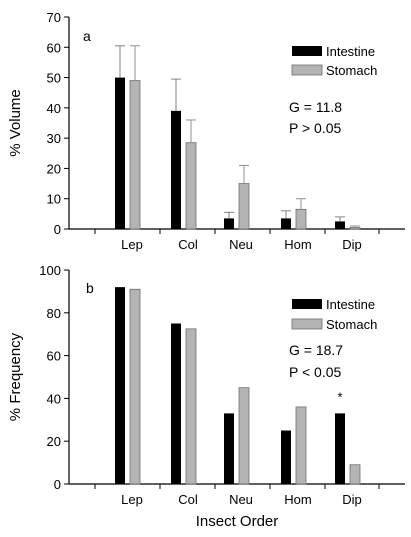 This screenshot has width=411, height=537. I want to click on panel-letter: b, so click(90, 288).